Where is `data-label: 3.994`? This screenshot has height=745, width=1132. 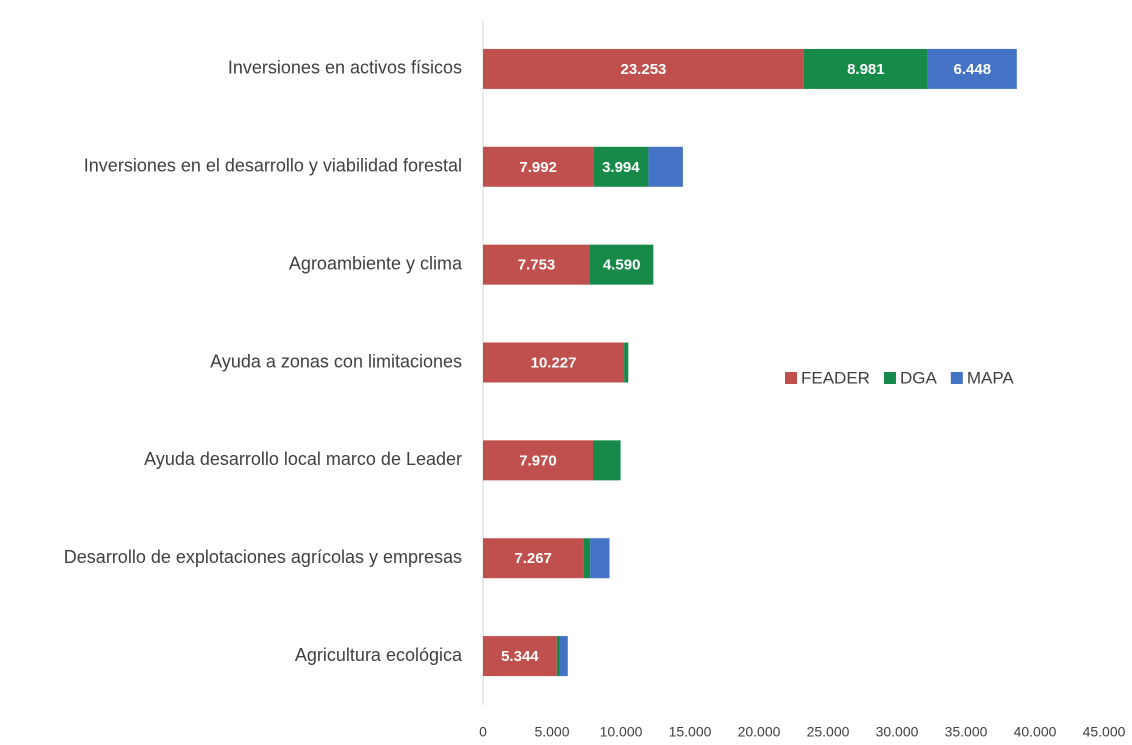 data-label: 3.994 is located at coordinates (621, 167).